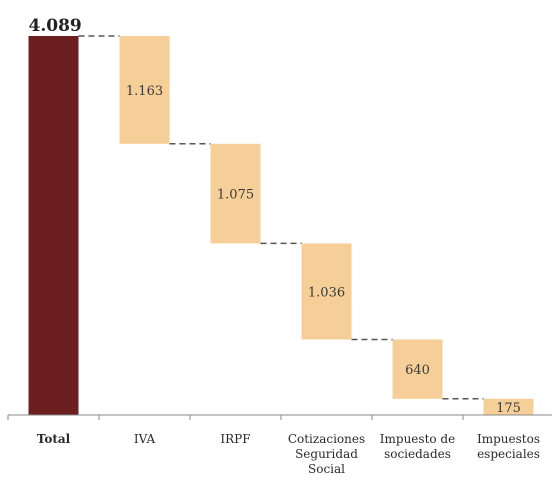 The width and height of the screenshot is (552, 482). I want to click on bar-total, so click(53, 225).